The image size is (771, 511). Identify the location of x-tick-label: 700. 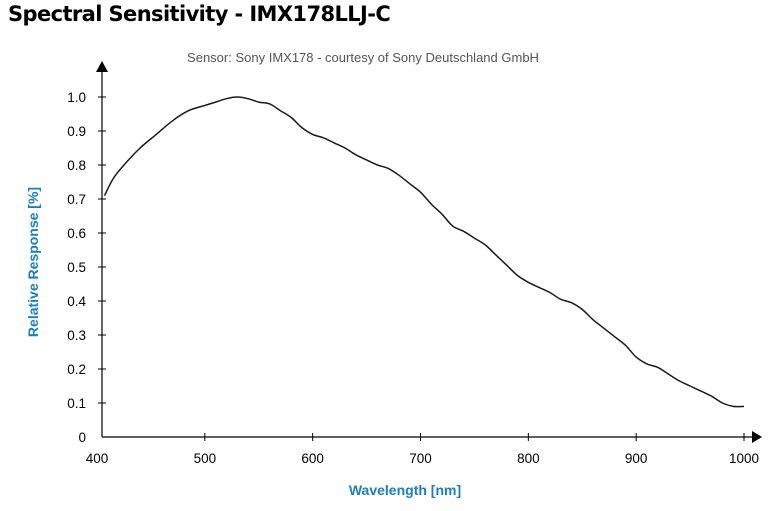
(420, 458).